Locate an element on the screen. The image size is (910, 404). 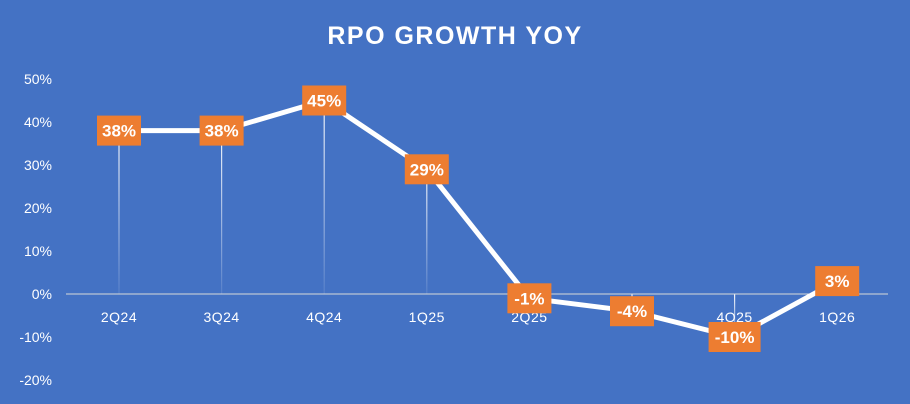
data-label: -10% is located at coordinates (734, 337).